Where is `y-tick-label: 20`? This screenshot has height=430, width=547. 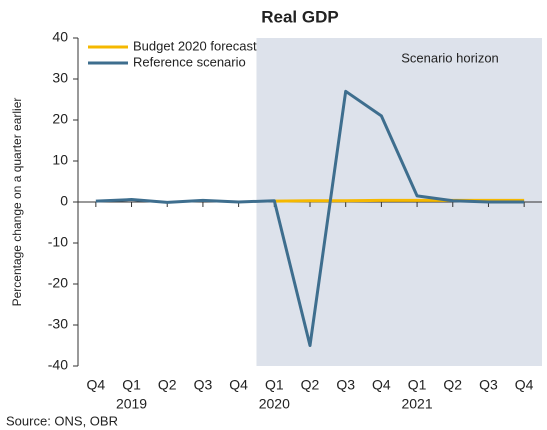 y-tick-label: 20 is located at coordinates (60, 119).